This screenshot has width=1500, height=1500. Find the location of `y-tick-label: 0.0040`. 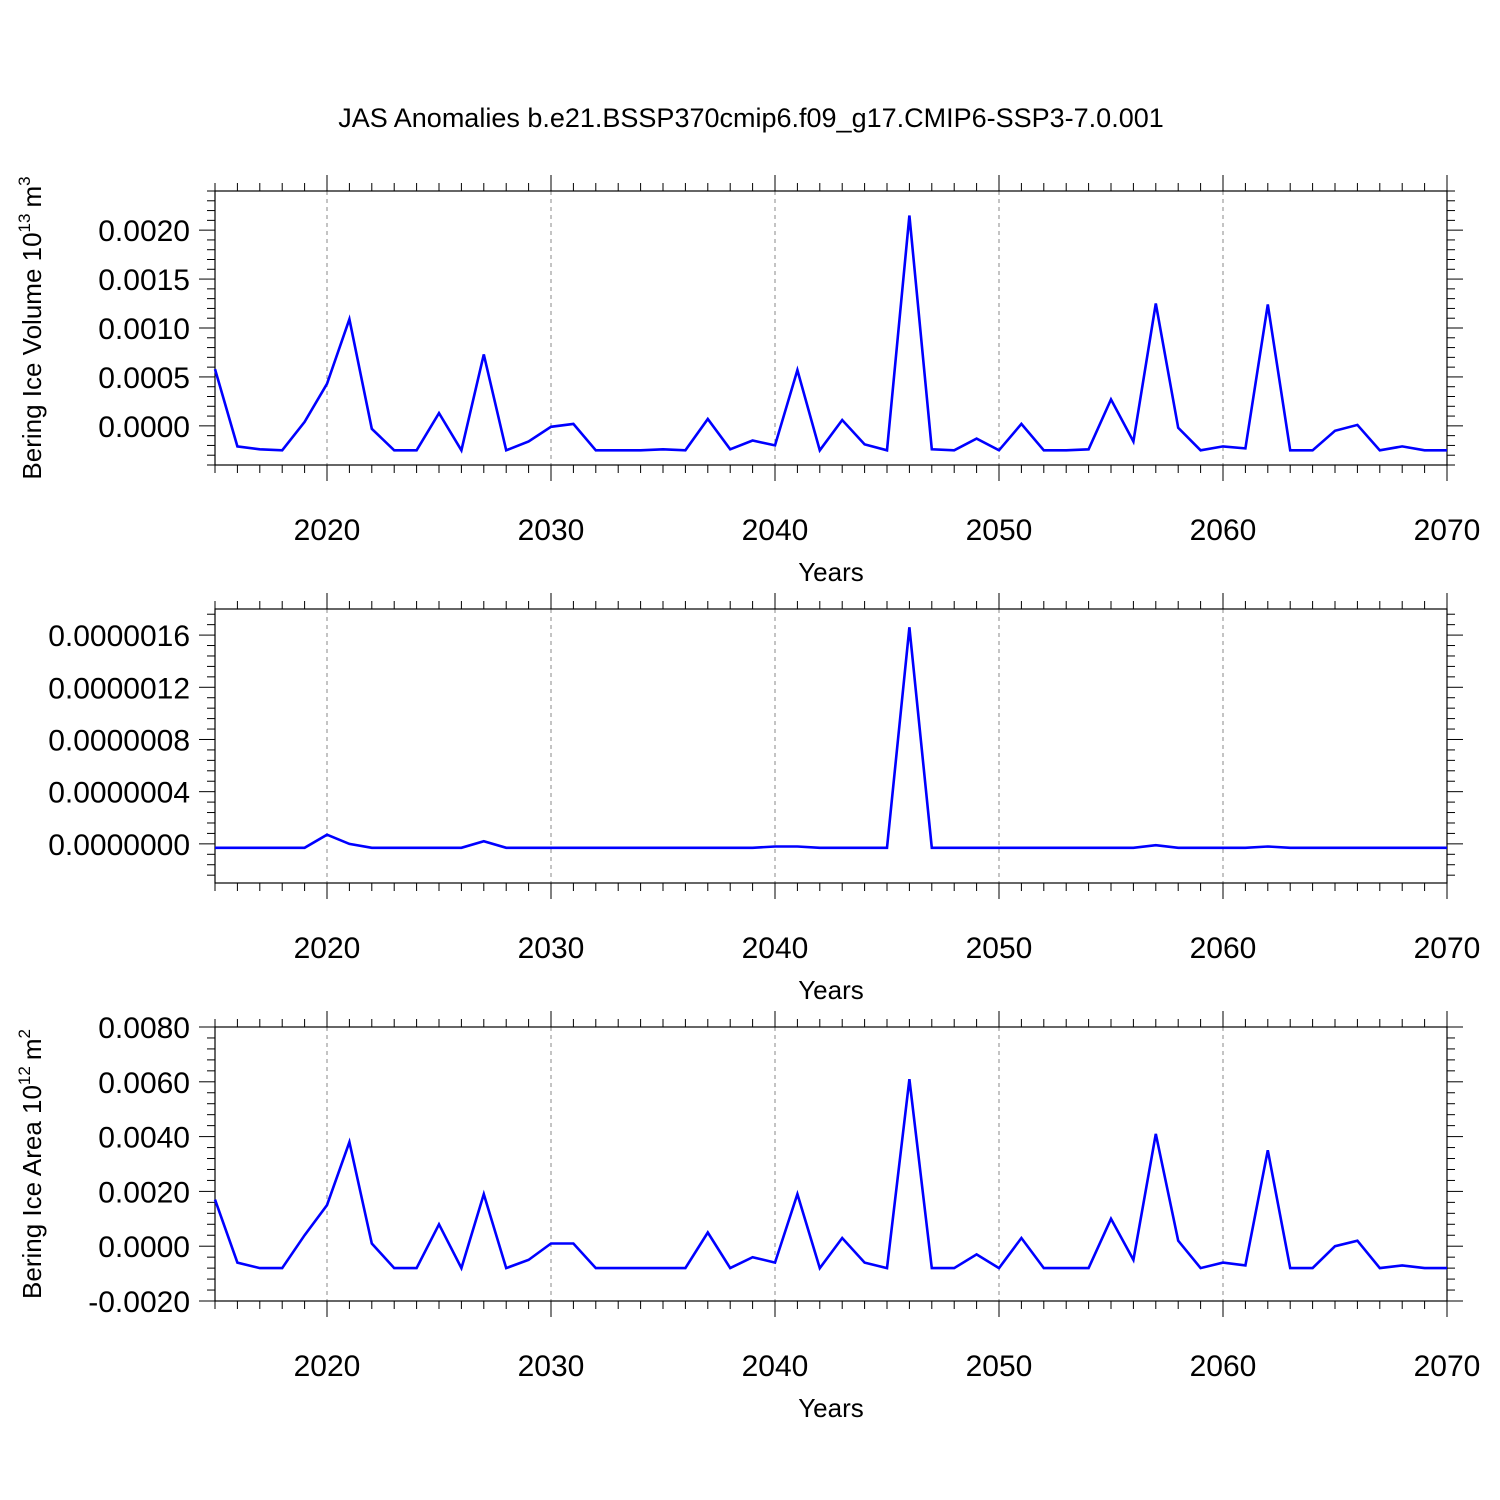

y-tick-label: 0.0040 is located at coordinates (144, 1138).